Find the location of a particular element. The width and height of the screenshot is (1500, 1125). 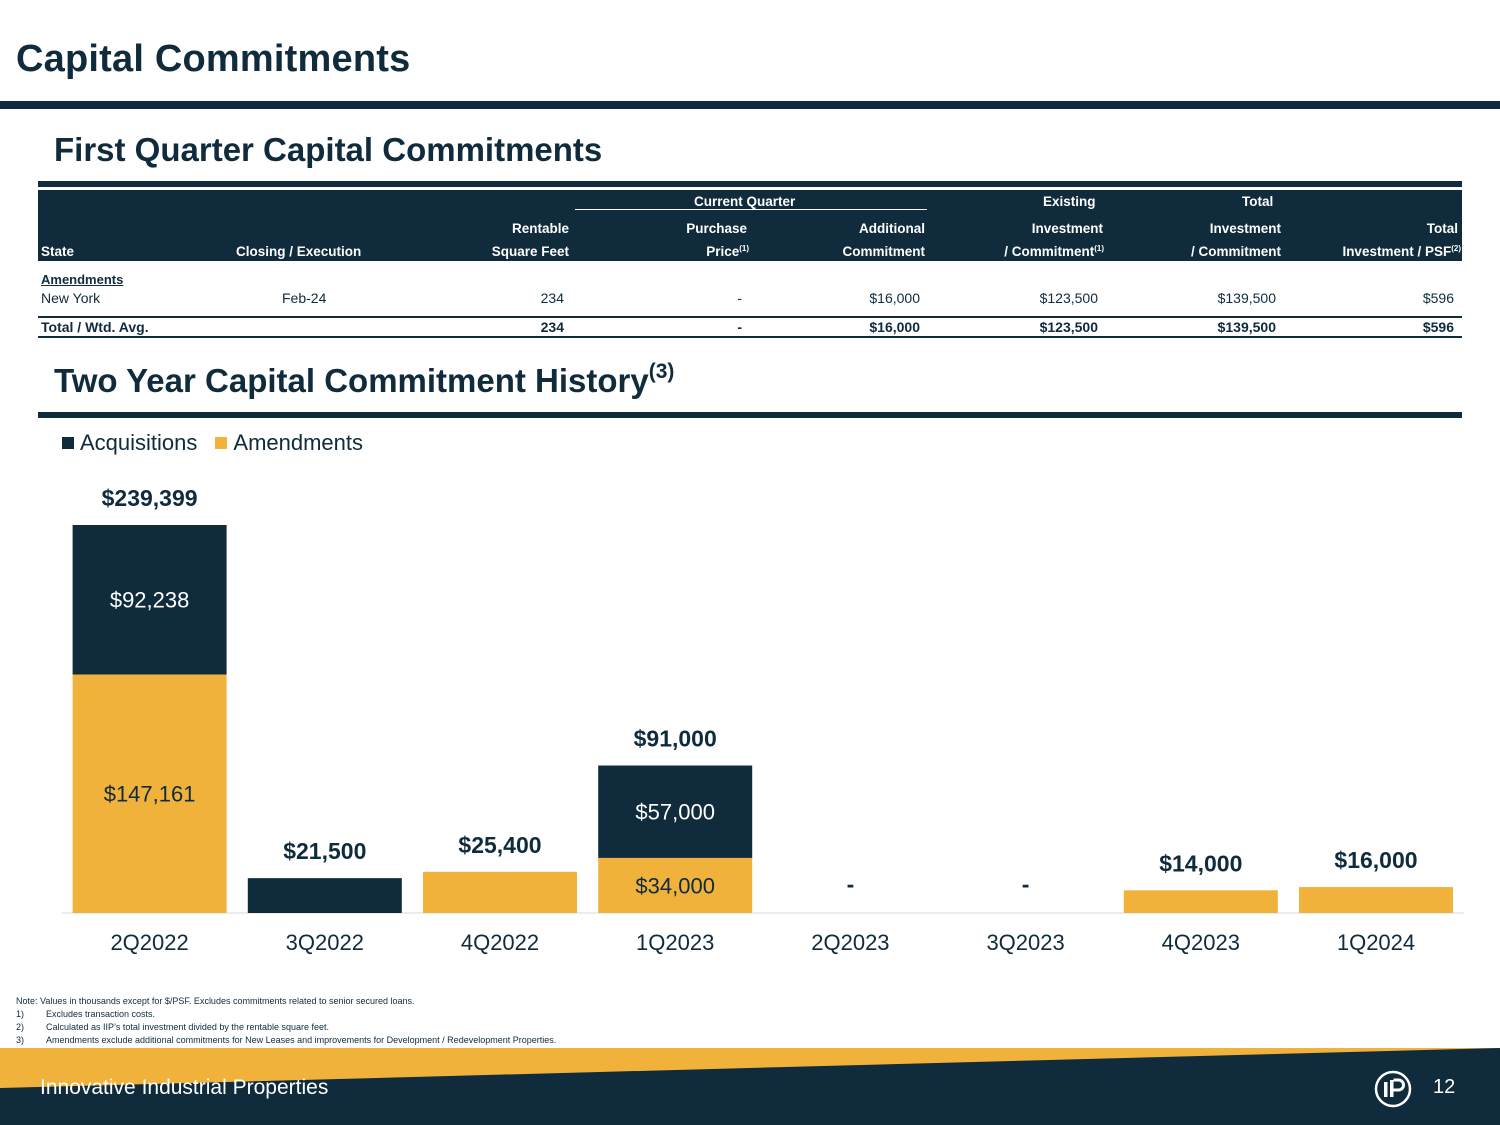

bar-amendments-1Q2023 is located at coordinates (675, 885).